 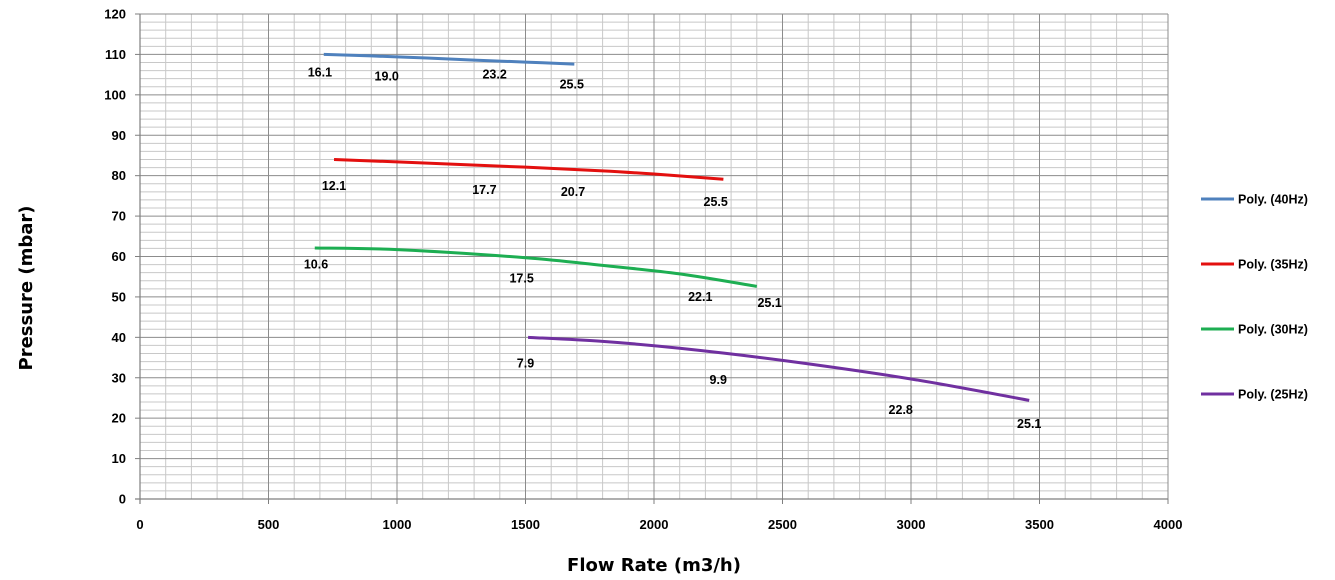 I want to click on y-tick-label: 10, so click(x=119, y=458).